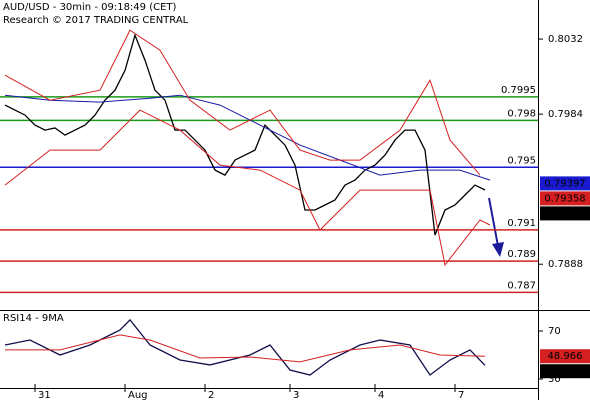  I want to click on x-tick-label: 31, so click(44, 395).